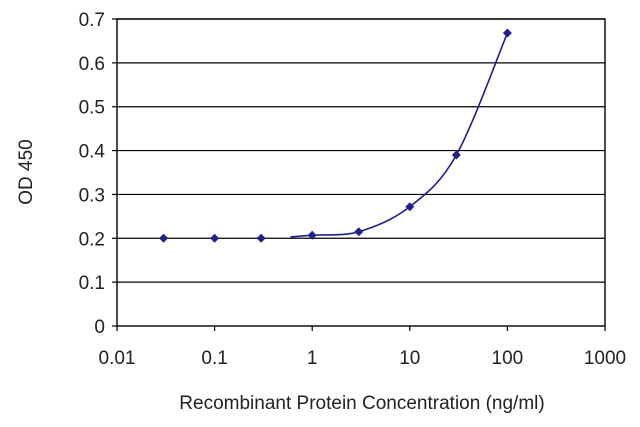  Describe the element at coordinates (26, 171) in the screenshot. I see `y-axis-title: OD 450` at that location.